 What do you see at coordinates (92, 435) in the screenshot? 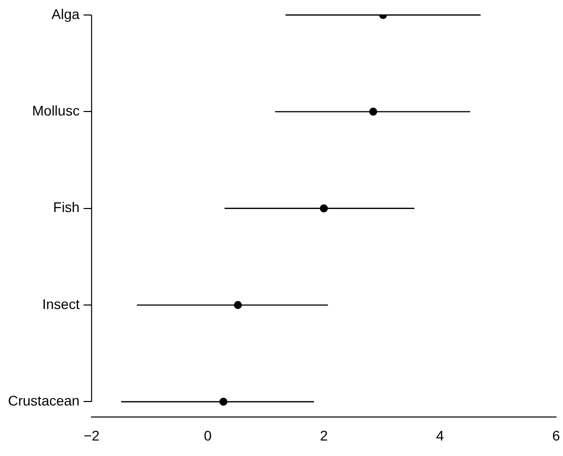
I see `x-tick-label: −2` at bounding box center [92, 435].